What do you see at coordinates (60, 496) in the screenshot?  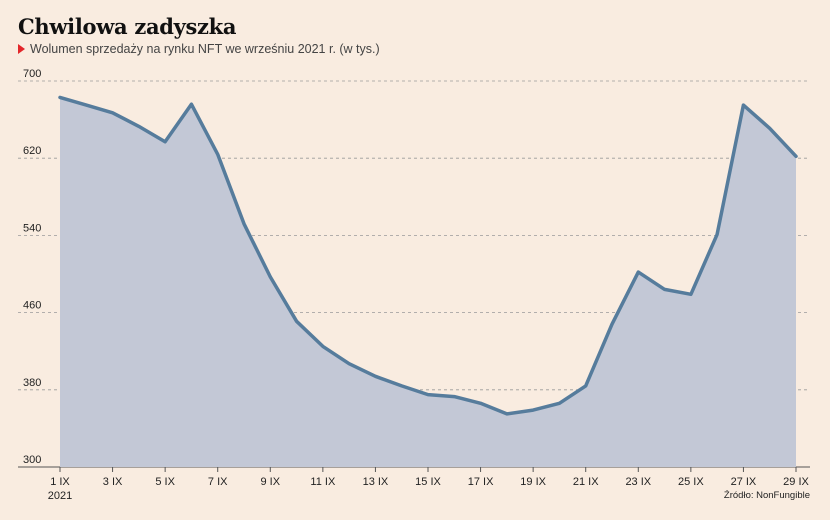 I see `x-tick-sublabel-year: 2021` at bounding box center [60, 496].